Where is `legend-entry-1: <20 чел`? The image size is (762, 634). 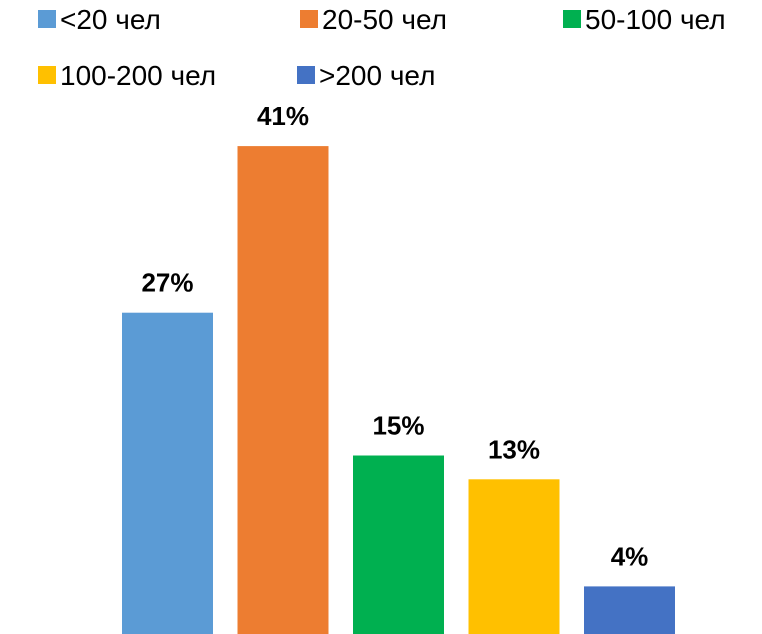 legend-entry-1: <20 чел is located at coordinates (99, 19).